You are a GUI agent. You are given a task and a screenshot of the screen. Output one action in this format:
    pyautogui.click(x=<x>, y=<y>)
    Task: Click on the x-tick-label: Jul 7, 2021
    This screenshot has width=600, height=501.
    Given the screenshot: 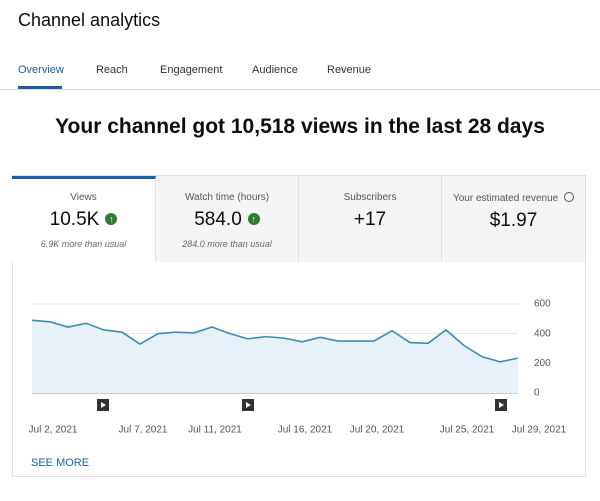 What is the action you would take?
    pyautogui.click(x=143, y=430)
    